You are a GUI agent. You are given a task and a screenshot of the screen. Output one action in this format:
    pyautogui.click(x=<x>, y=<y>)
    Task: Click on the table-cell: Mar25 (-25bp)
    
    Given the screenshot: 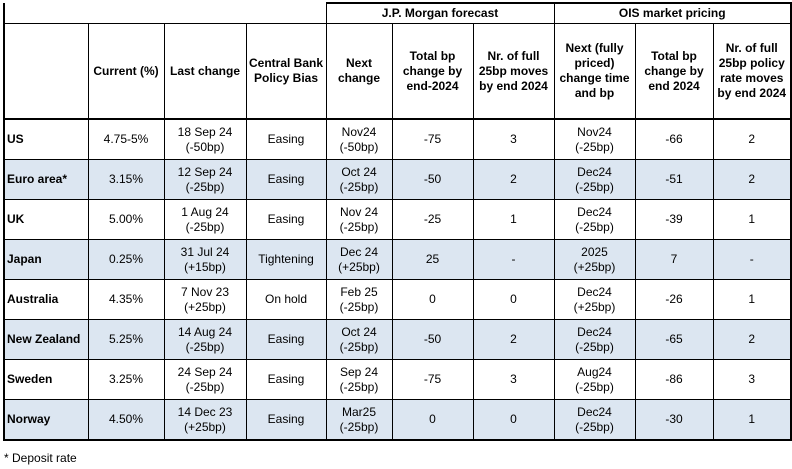 What is the action you would take?
    pyautogui.click(x=359, y=420)
    